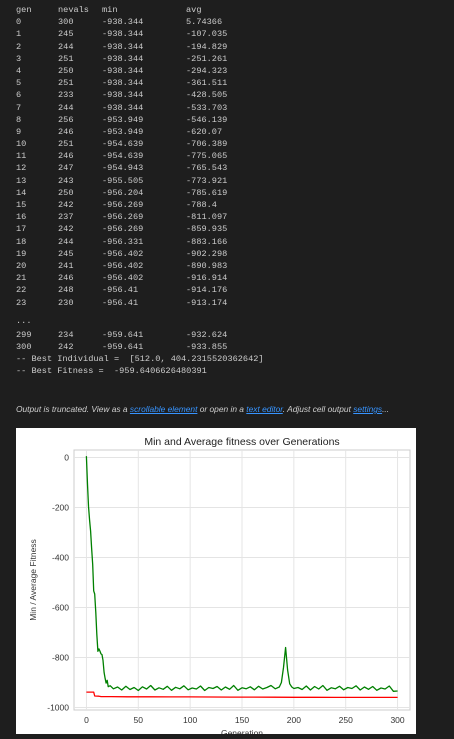 The height and width of the screenshot is (739, 454). I want to click on log-cell: 0, so click(18, 22).